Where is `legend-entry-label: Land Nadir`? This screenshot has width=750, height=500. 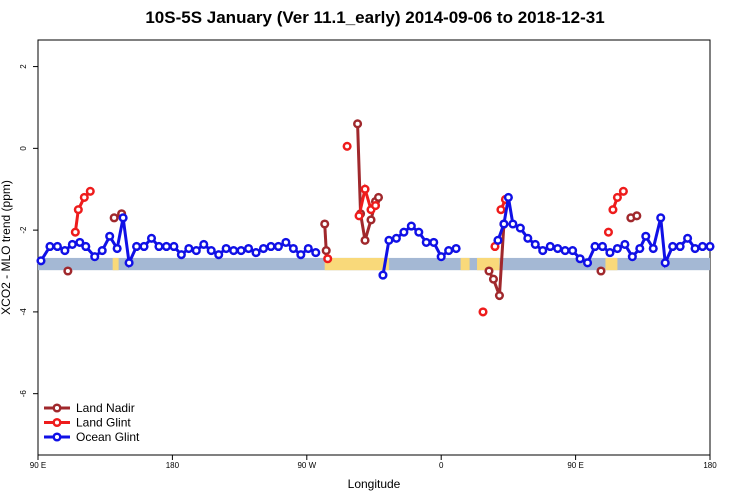 legend-entry-label: Land Nadir is located at coordinates (105, 408).